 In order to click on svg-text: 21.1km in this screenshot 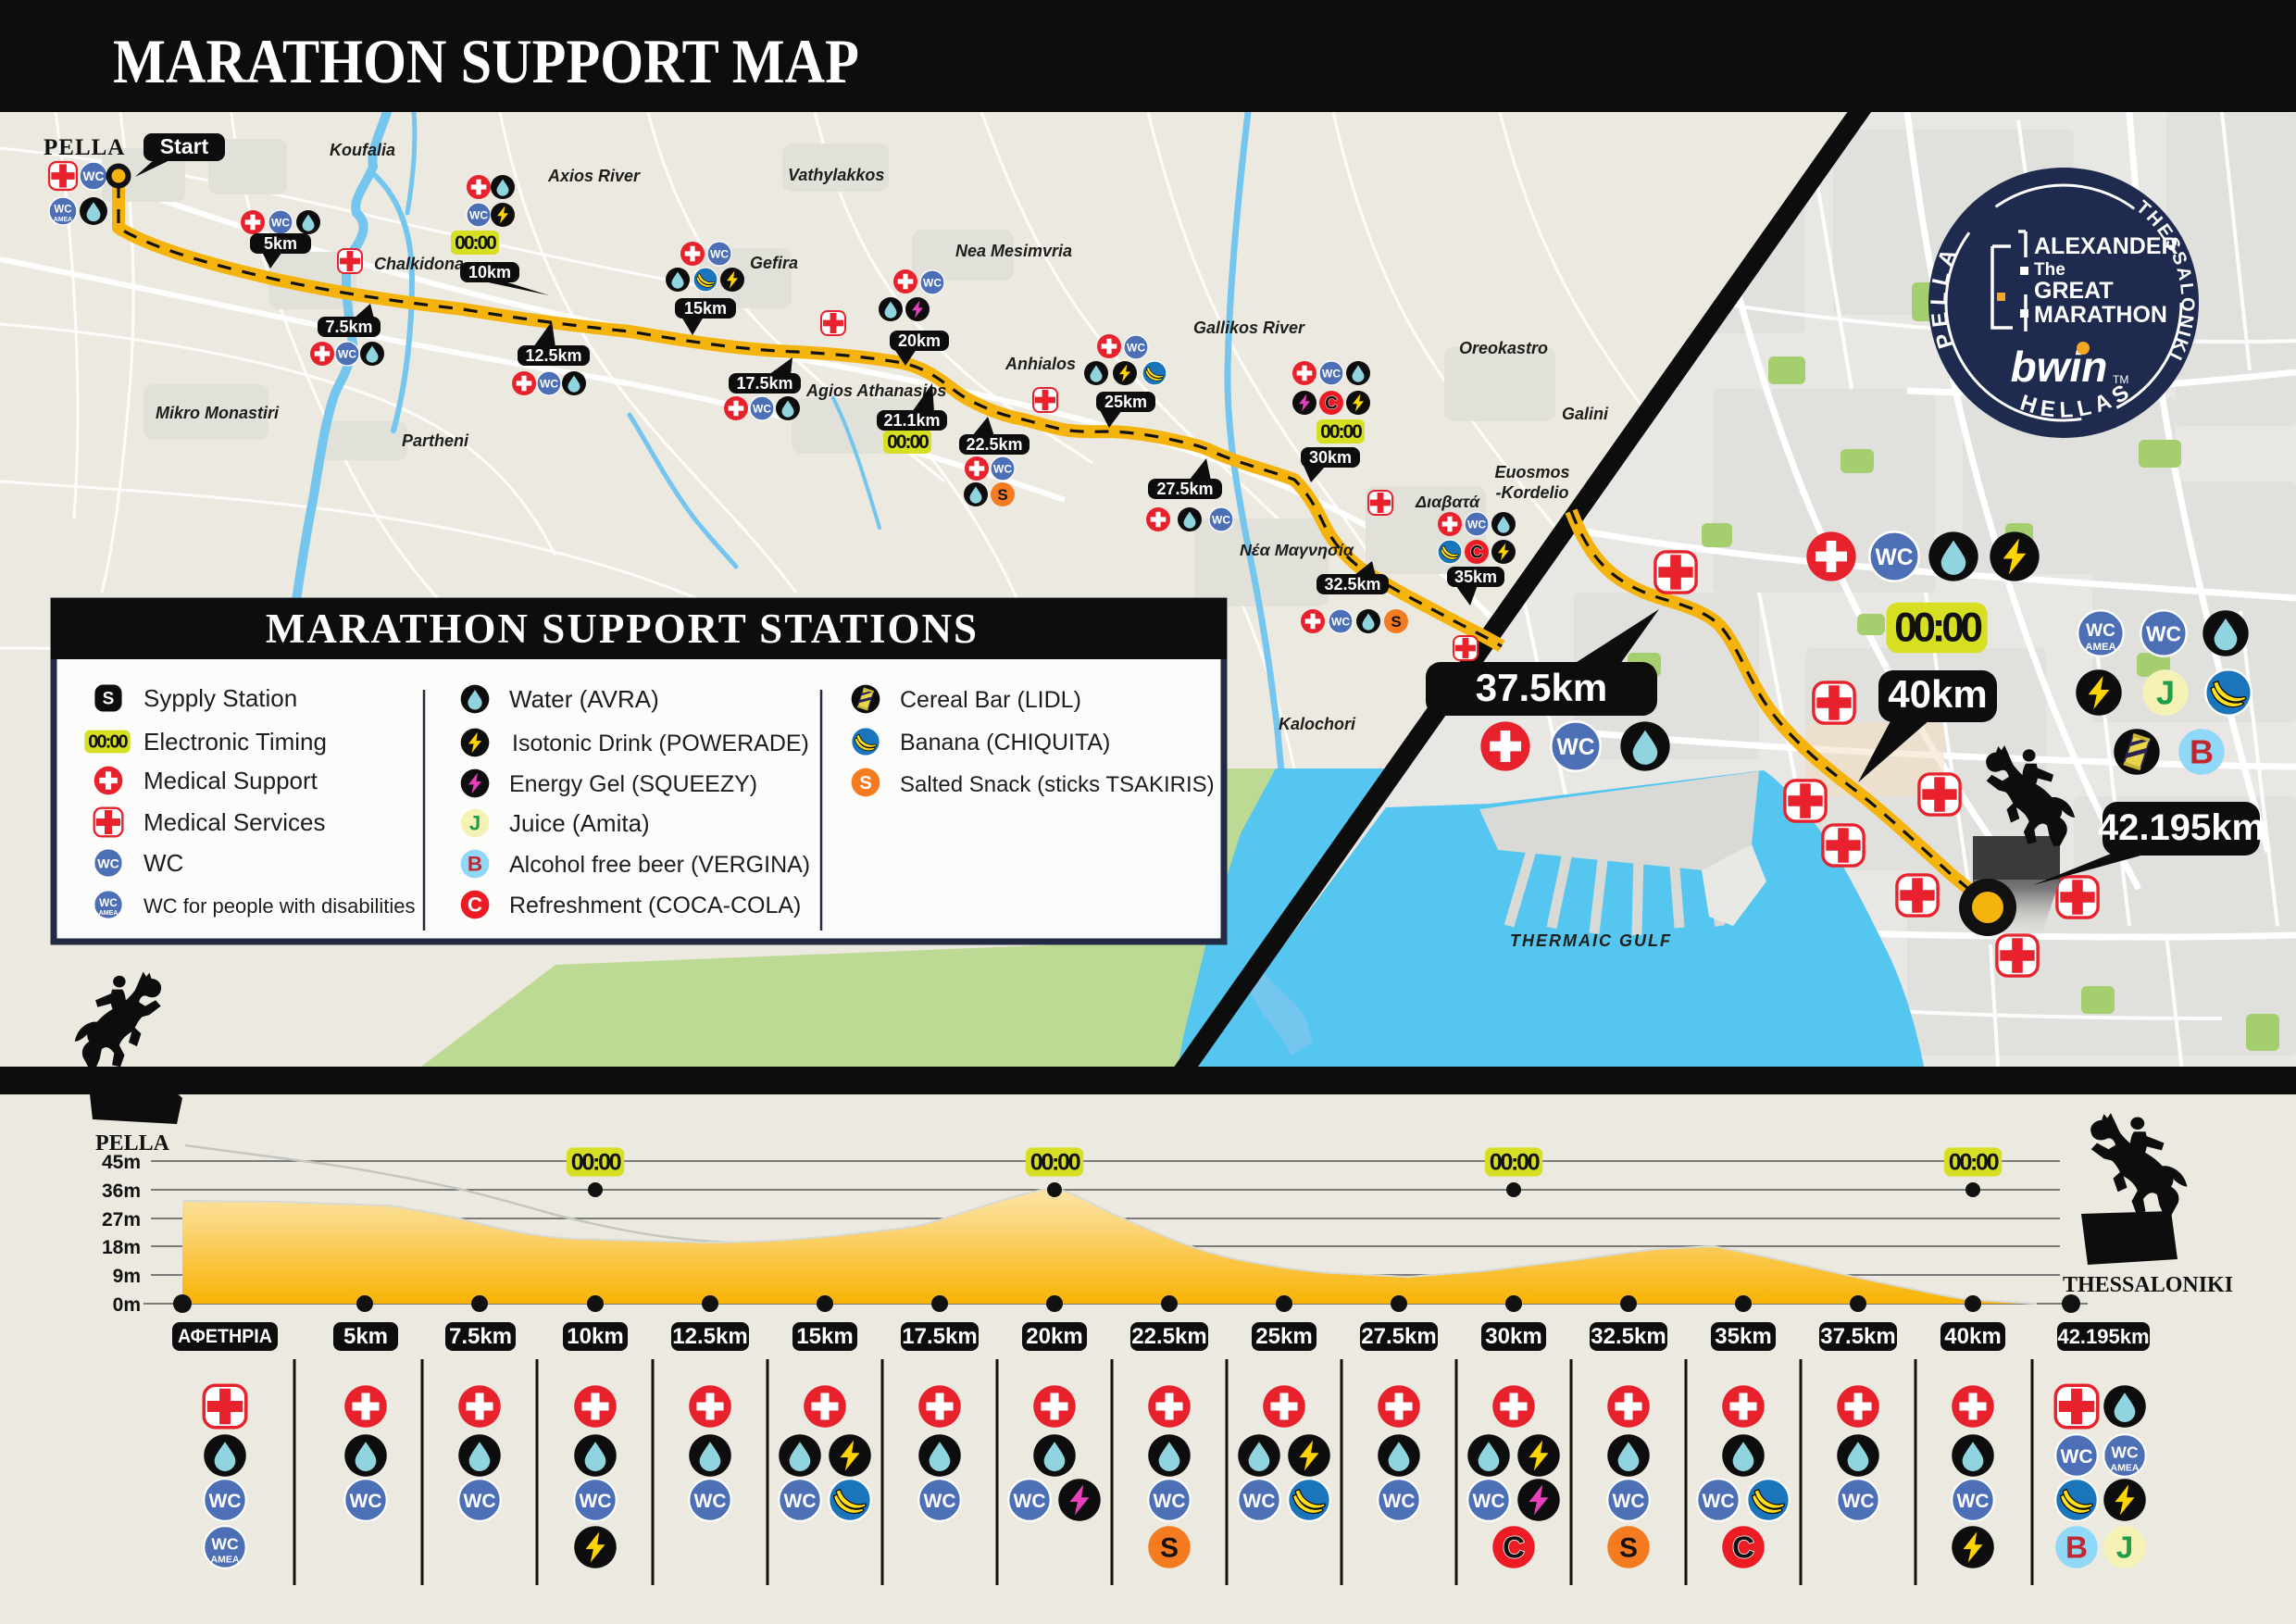, I will do `click(911, 420)`.